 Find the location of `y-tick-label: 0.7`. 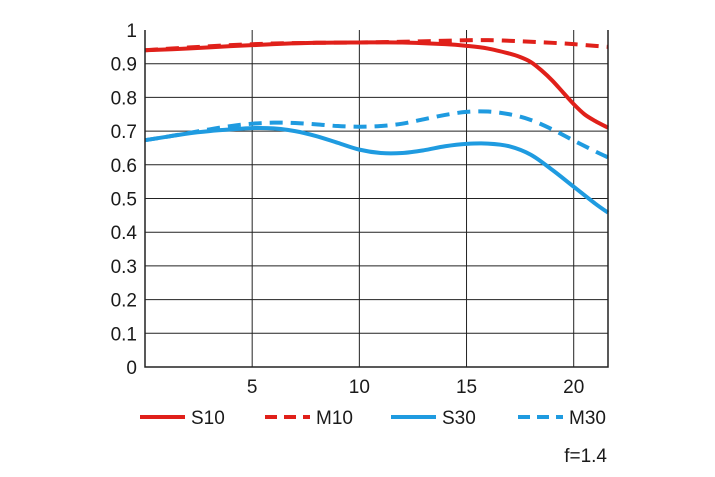

y-tick-label: 0.7 is located at coordinates (124, 132).